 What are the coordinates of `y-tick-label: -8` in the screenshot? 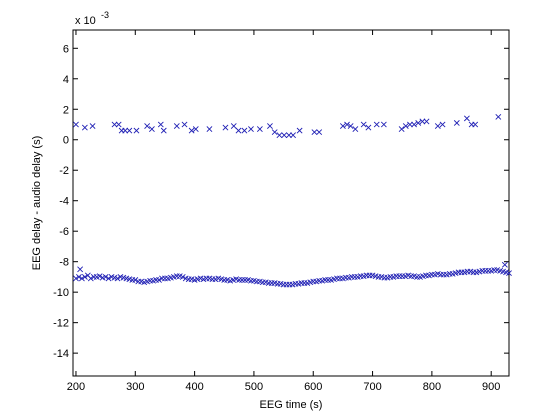 It's located at (64, 263).